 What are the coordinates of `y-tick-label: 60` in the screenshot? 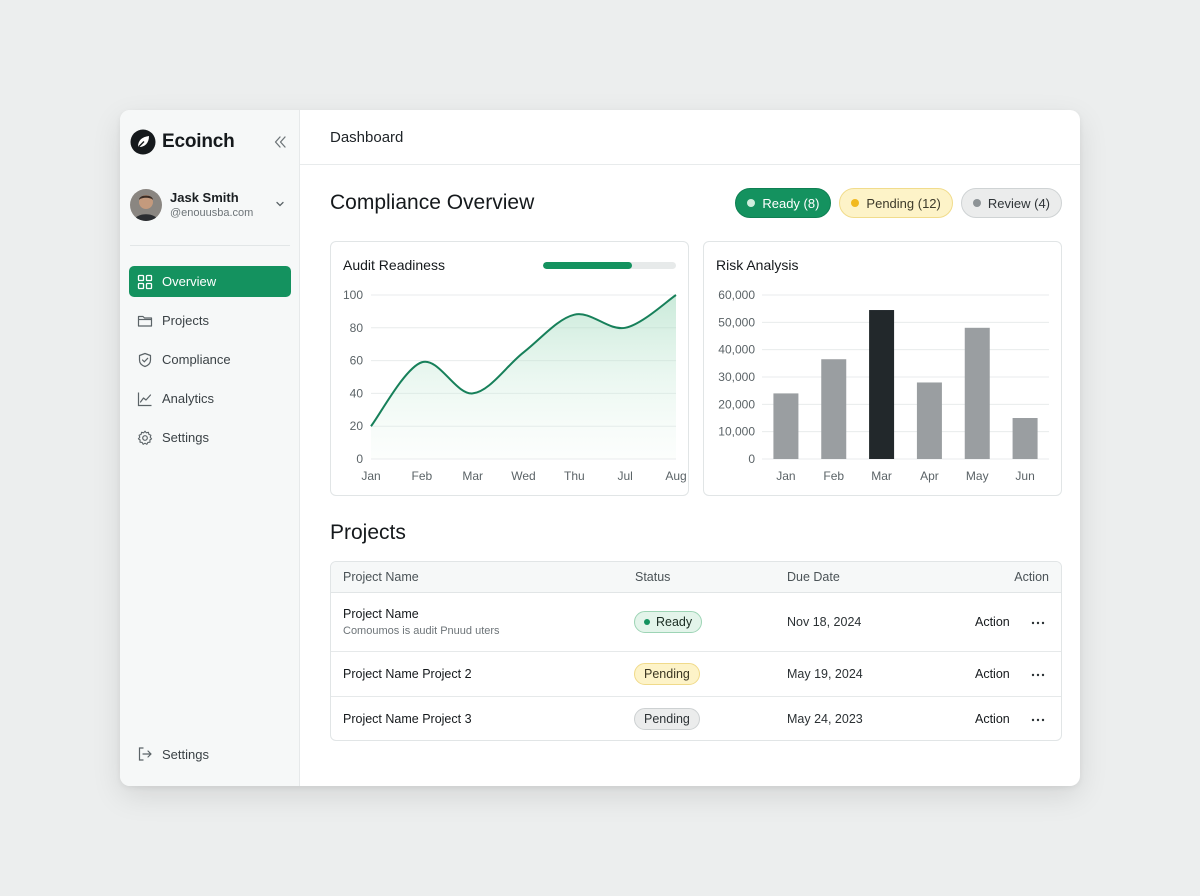 It's located at (357, 361).